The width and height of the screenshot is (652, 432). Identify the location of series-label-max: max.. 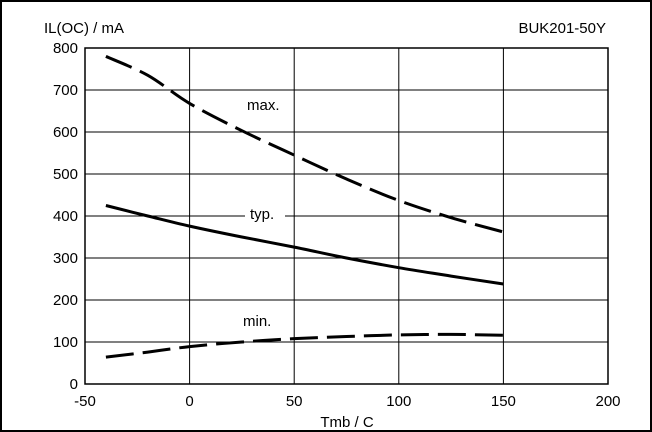
(263, 105).